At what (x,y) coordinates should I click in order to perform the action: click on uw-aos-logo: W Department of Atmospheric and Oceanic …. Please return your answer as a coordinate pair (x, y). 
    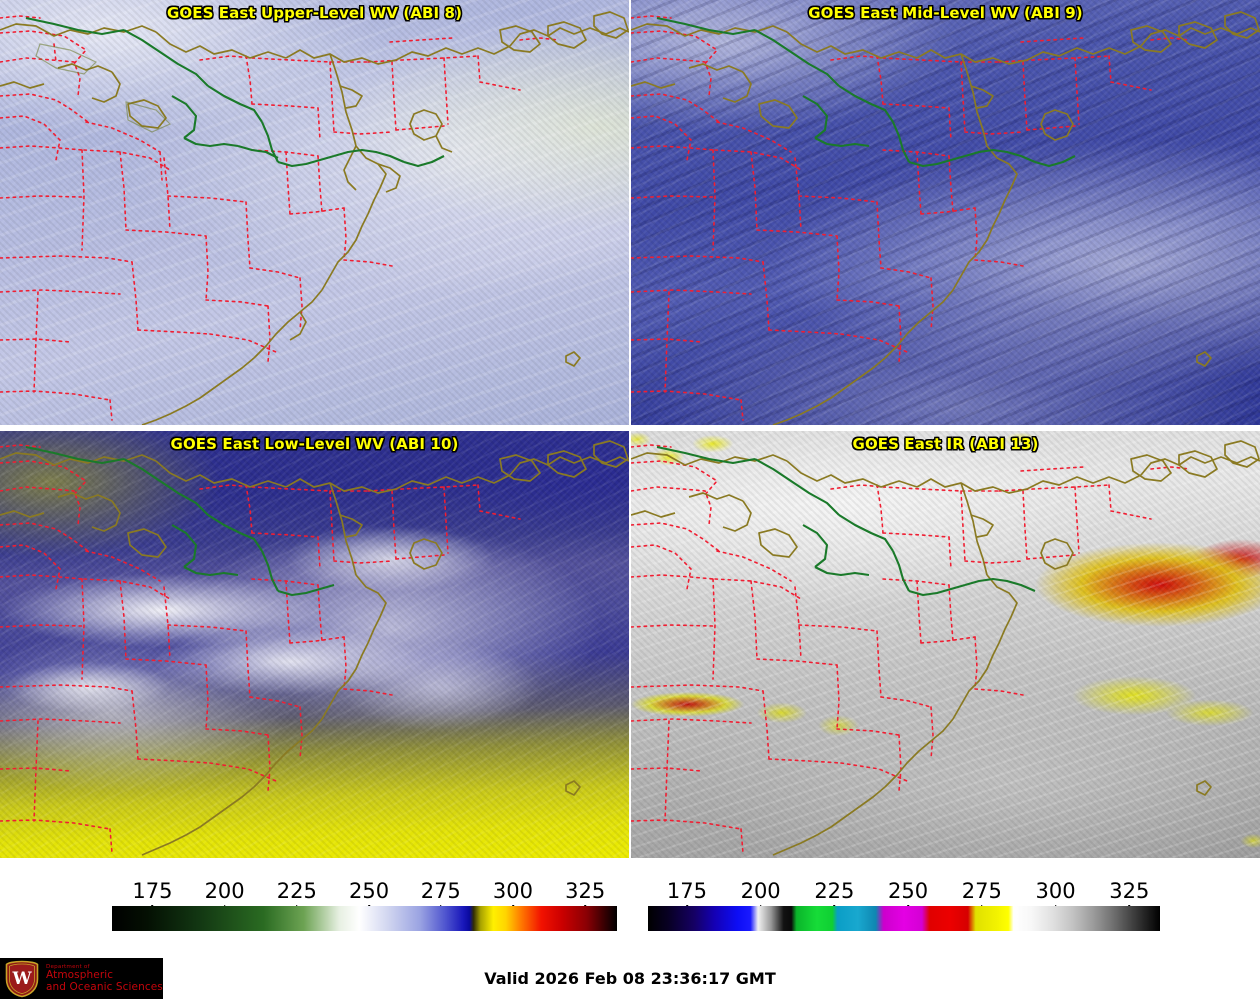
    Looking at the image, I should click on (81, 978).